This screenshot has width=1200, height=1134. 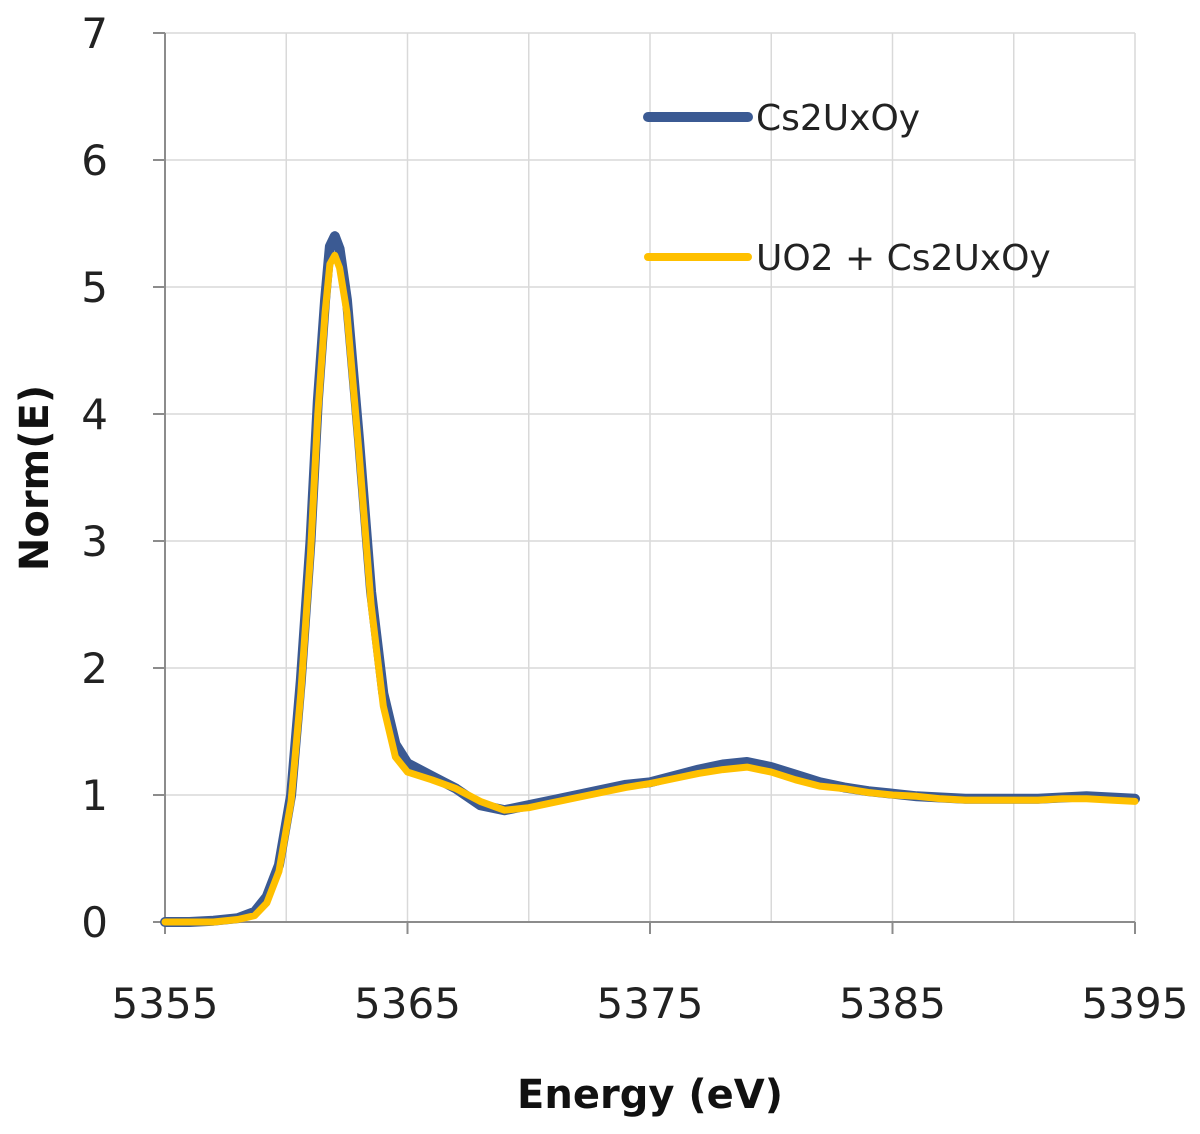 I want to click on x-axis-title: Energy (eV), so click(x=650, y=1095).